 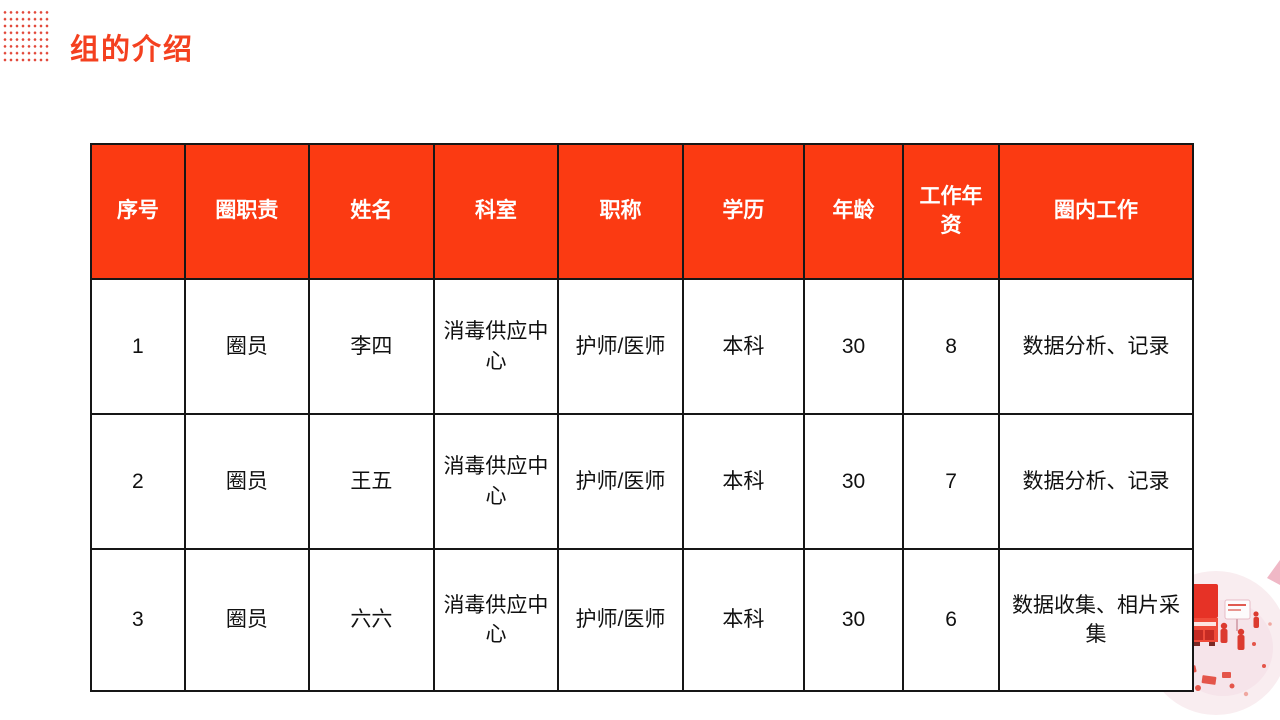 I want to click on table-cell: 王五, so click(x=371, y=481).